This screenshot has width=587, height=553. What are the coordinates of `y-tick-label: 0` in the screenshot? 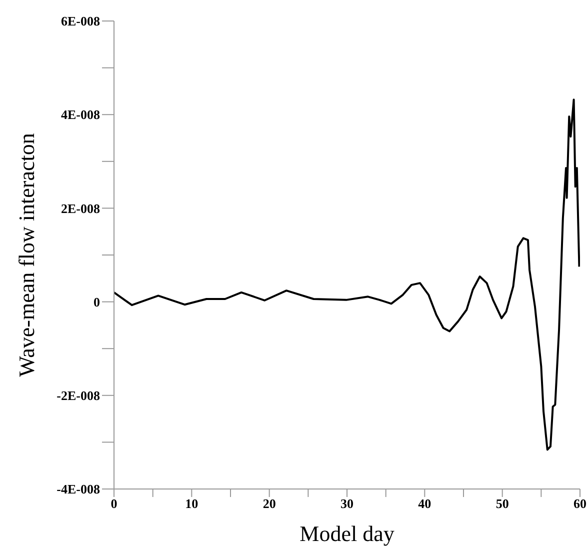 It's located at (97, 302).